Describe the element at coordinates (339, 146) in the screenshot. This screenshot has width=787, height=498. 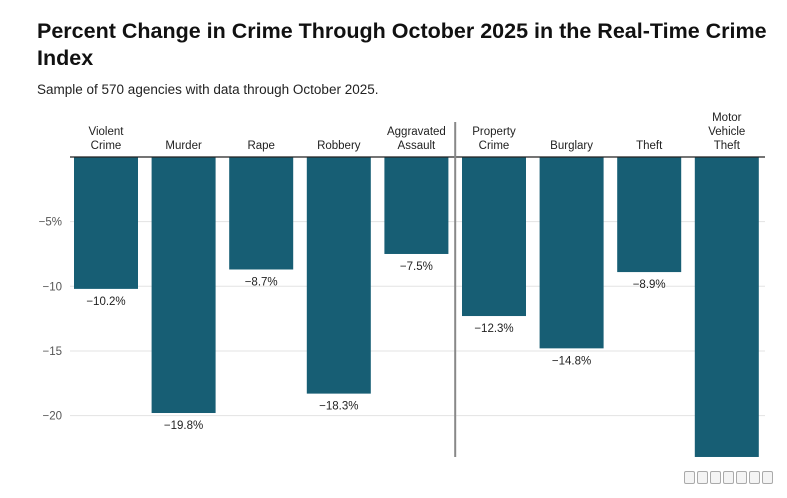
I see `category-label: Robbery` at that location.